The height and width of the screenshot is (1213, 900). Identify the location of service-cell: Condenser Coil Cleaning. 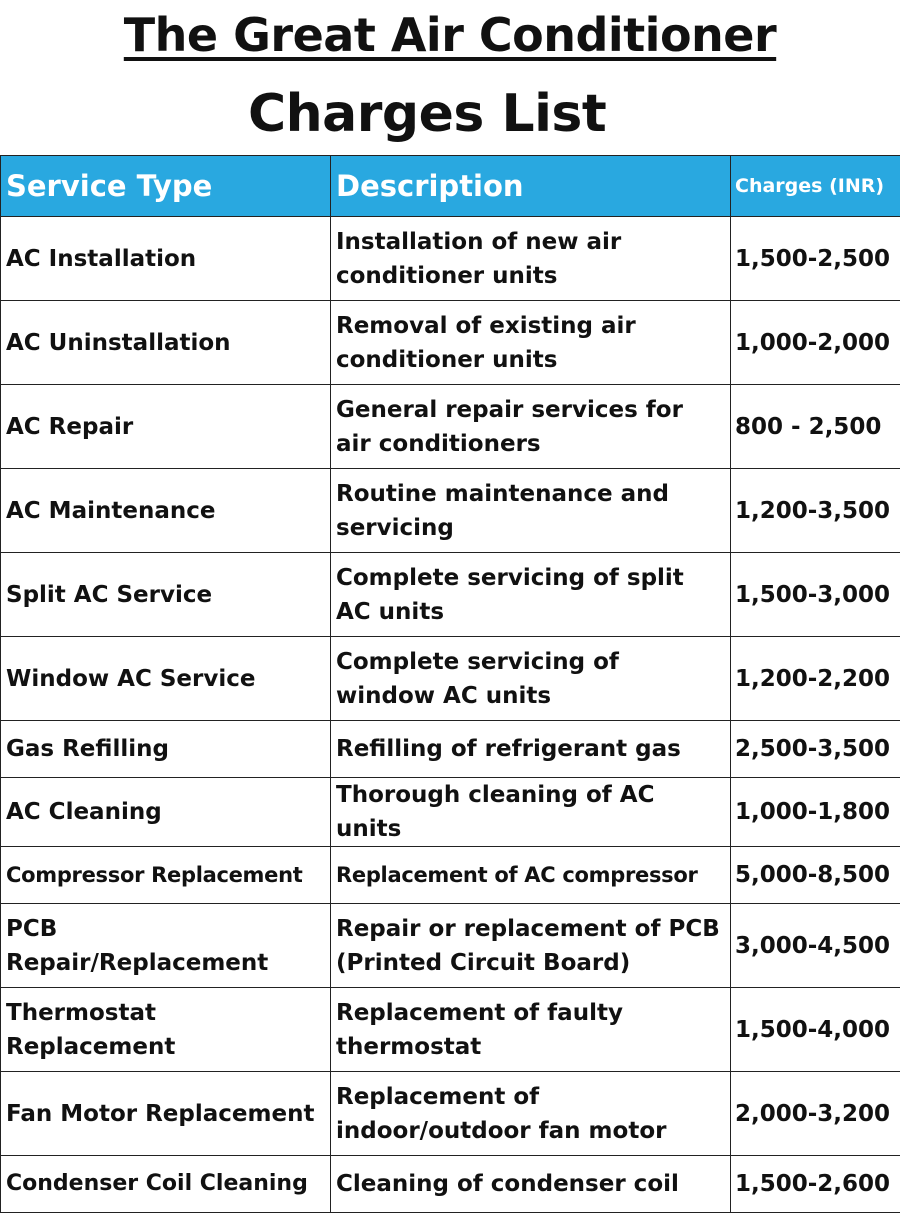
(166, 1184).